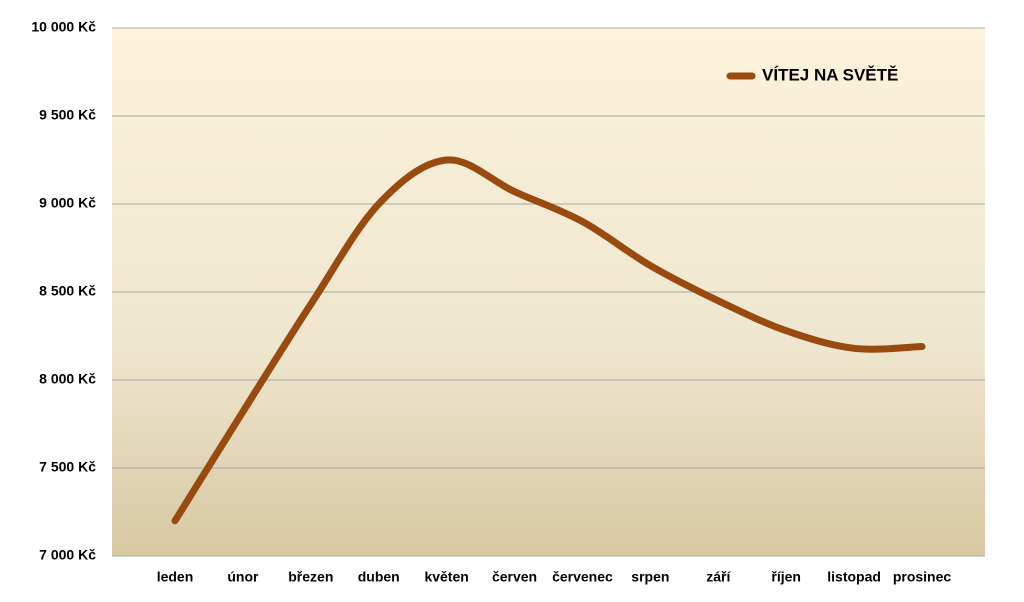  Describe the element at coordinates (67, 115) in the screenshot. I see `y-tick-label: 9 500 Kč` at that location.